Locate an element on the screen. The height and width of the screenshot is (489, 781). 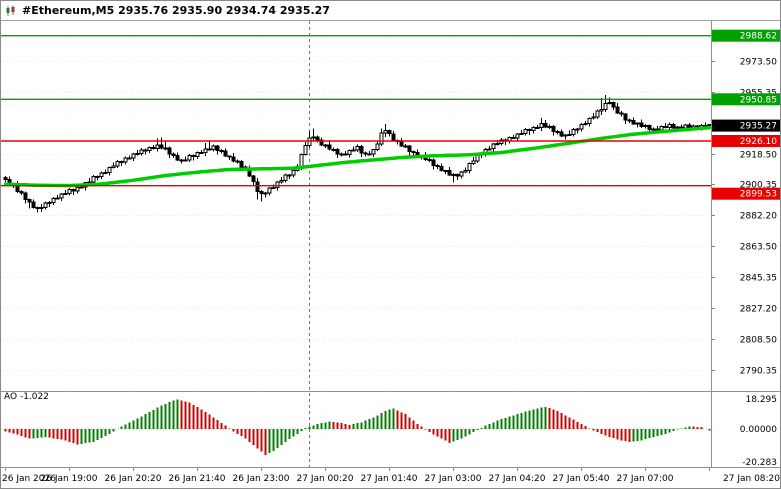
time-tick-label: 26 Jan 19:00 is located at coordinates (69, 479).